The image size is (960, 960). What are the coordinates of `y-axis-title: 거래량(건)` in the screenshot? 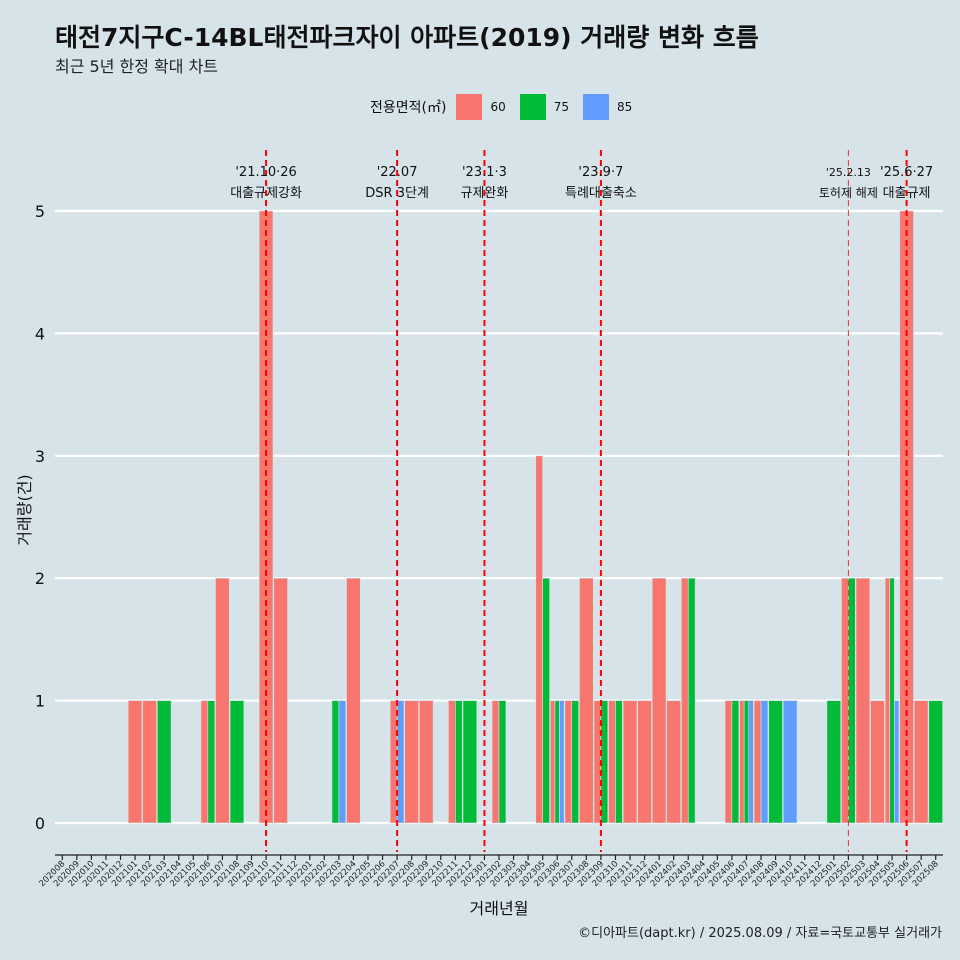 It's located at (24, 509).